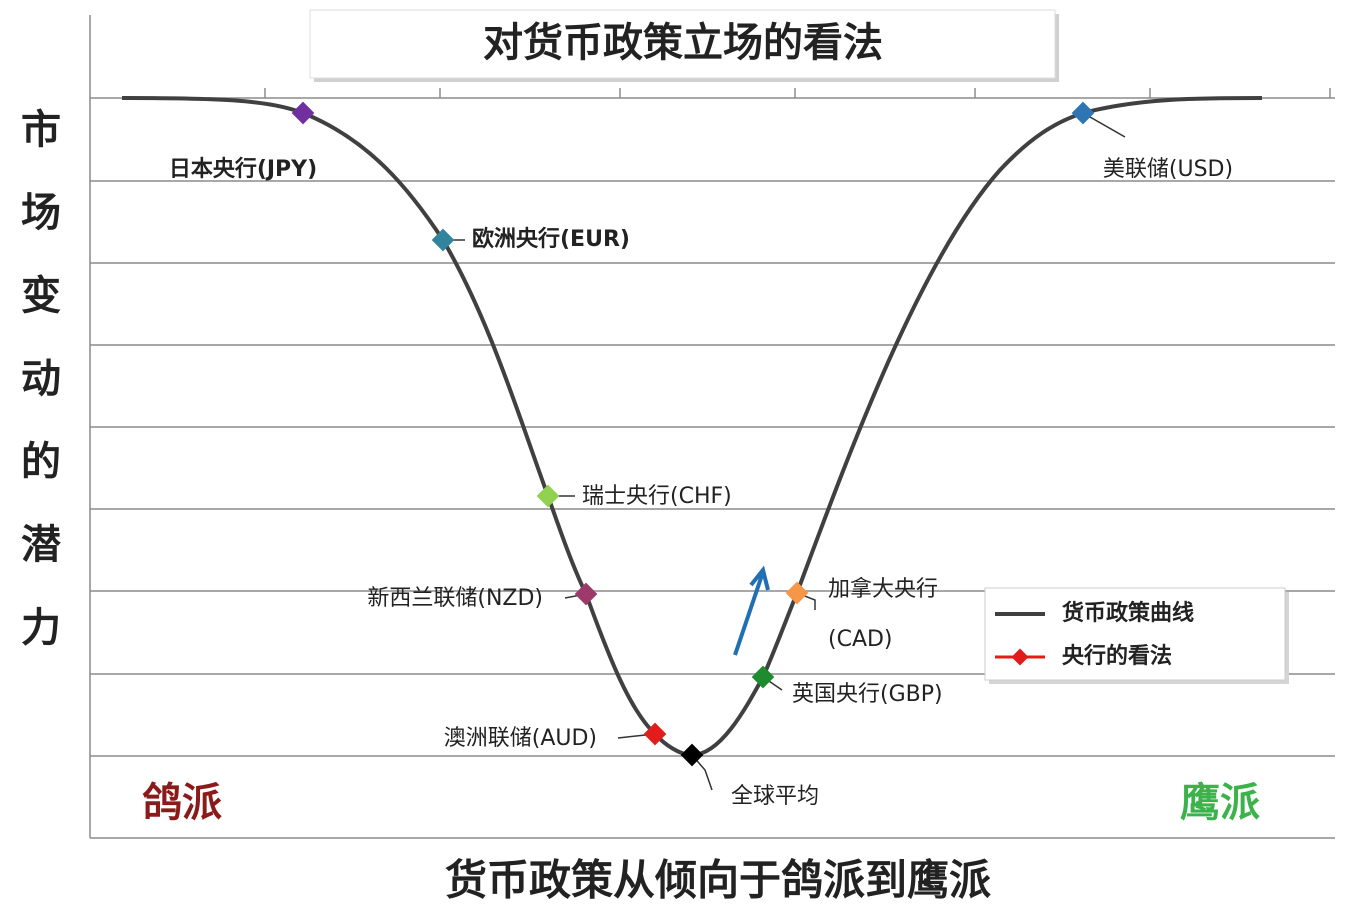 This screenshot has width=1360, height=924. I want to click on arrow, so click(748, 615).